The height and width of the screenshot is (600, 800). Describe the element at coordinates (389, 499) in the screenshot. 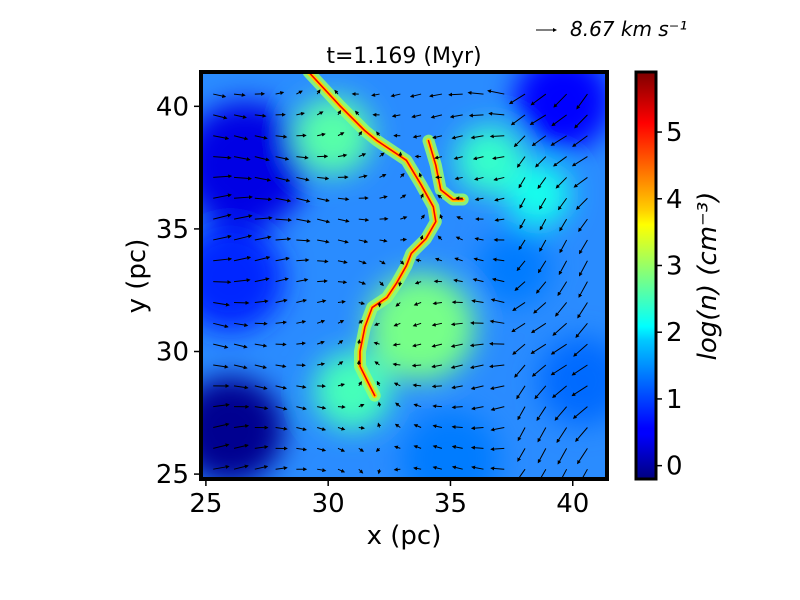

I see `x-axis-ticks: 25 30 35 40` at that location.